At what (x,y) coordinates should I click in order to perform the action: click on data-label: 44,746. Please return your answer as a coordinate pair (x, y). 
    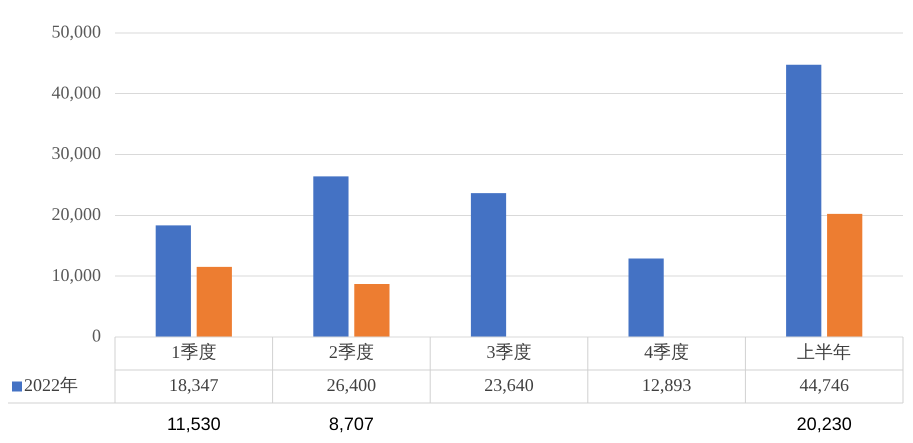
    Looking at the image, I should click on (824, 385).